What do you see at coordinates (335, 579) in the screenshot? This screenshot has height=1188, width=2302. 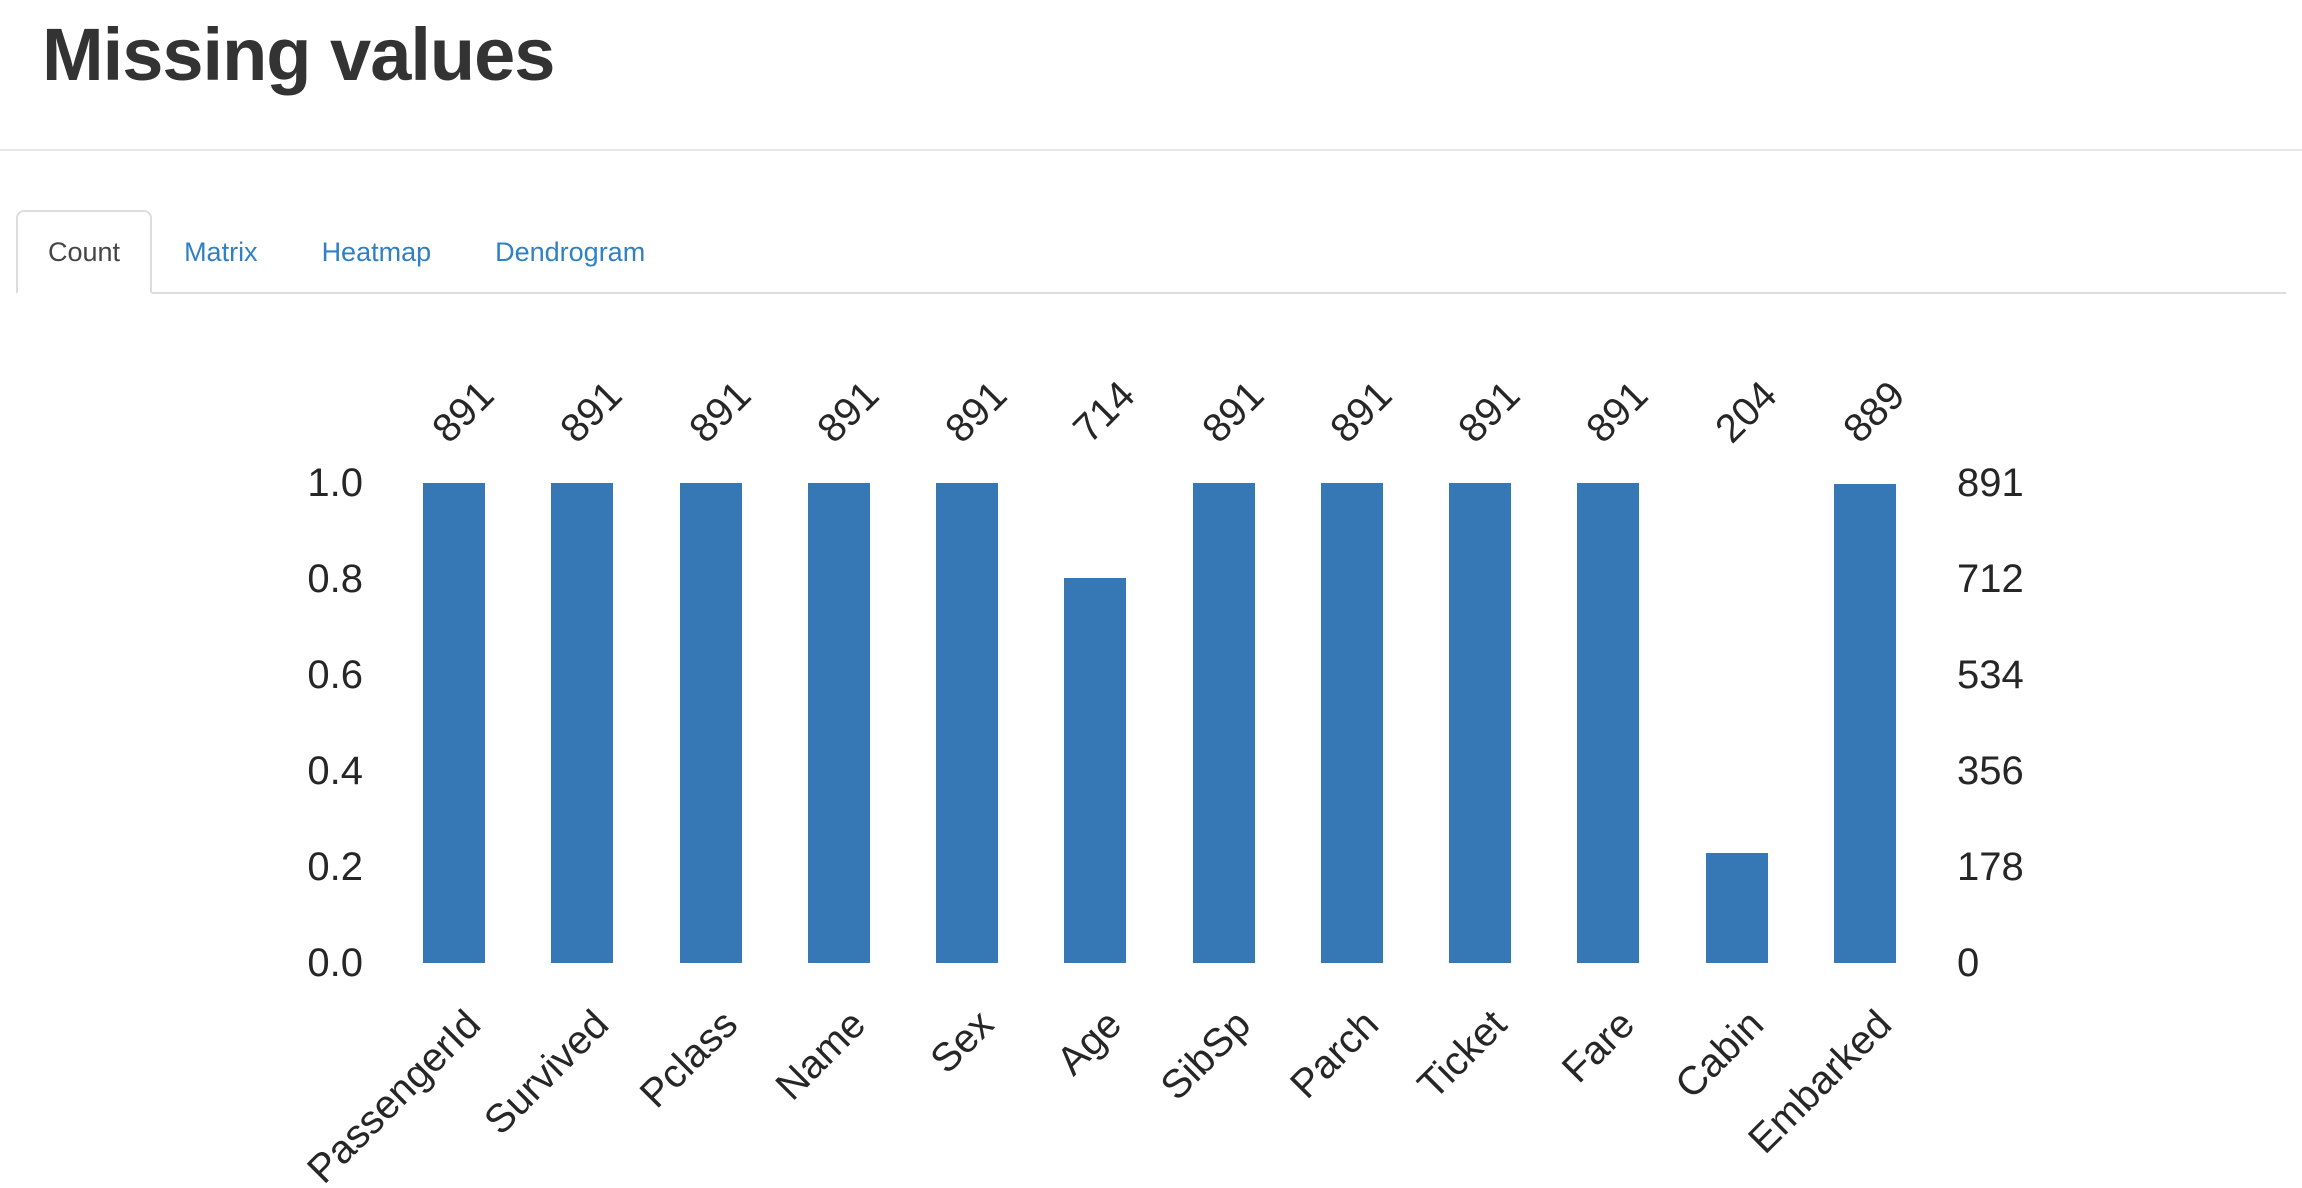 I see `y-axis-tick-left: 0.8` at bounding box center [335, 579].